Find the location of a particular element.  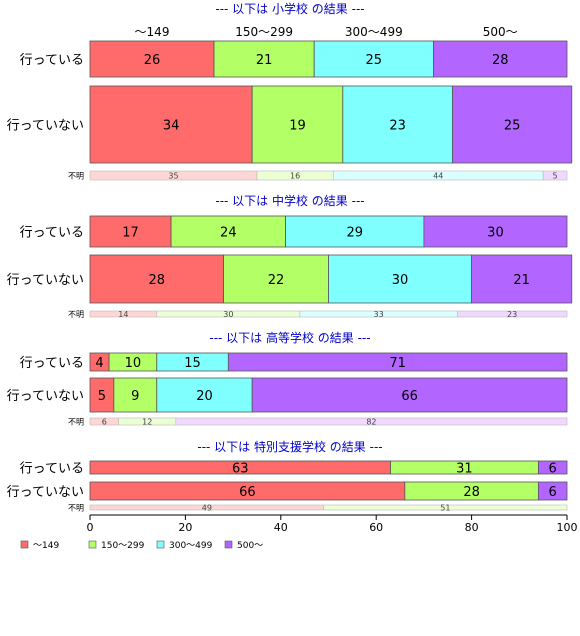

data-label: 34 is located at coordinates (171, 126).